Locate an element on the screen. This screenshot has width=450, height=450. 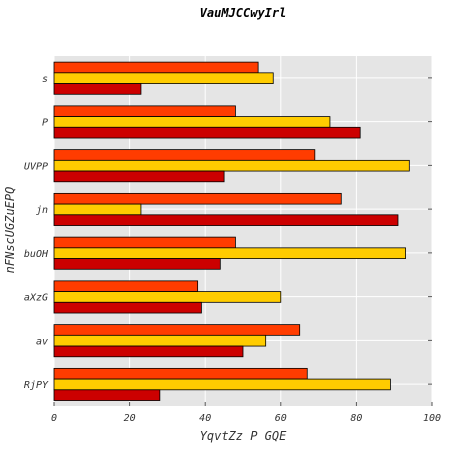
x-tick-label: 100 is located at coordinates (432, 418).